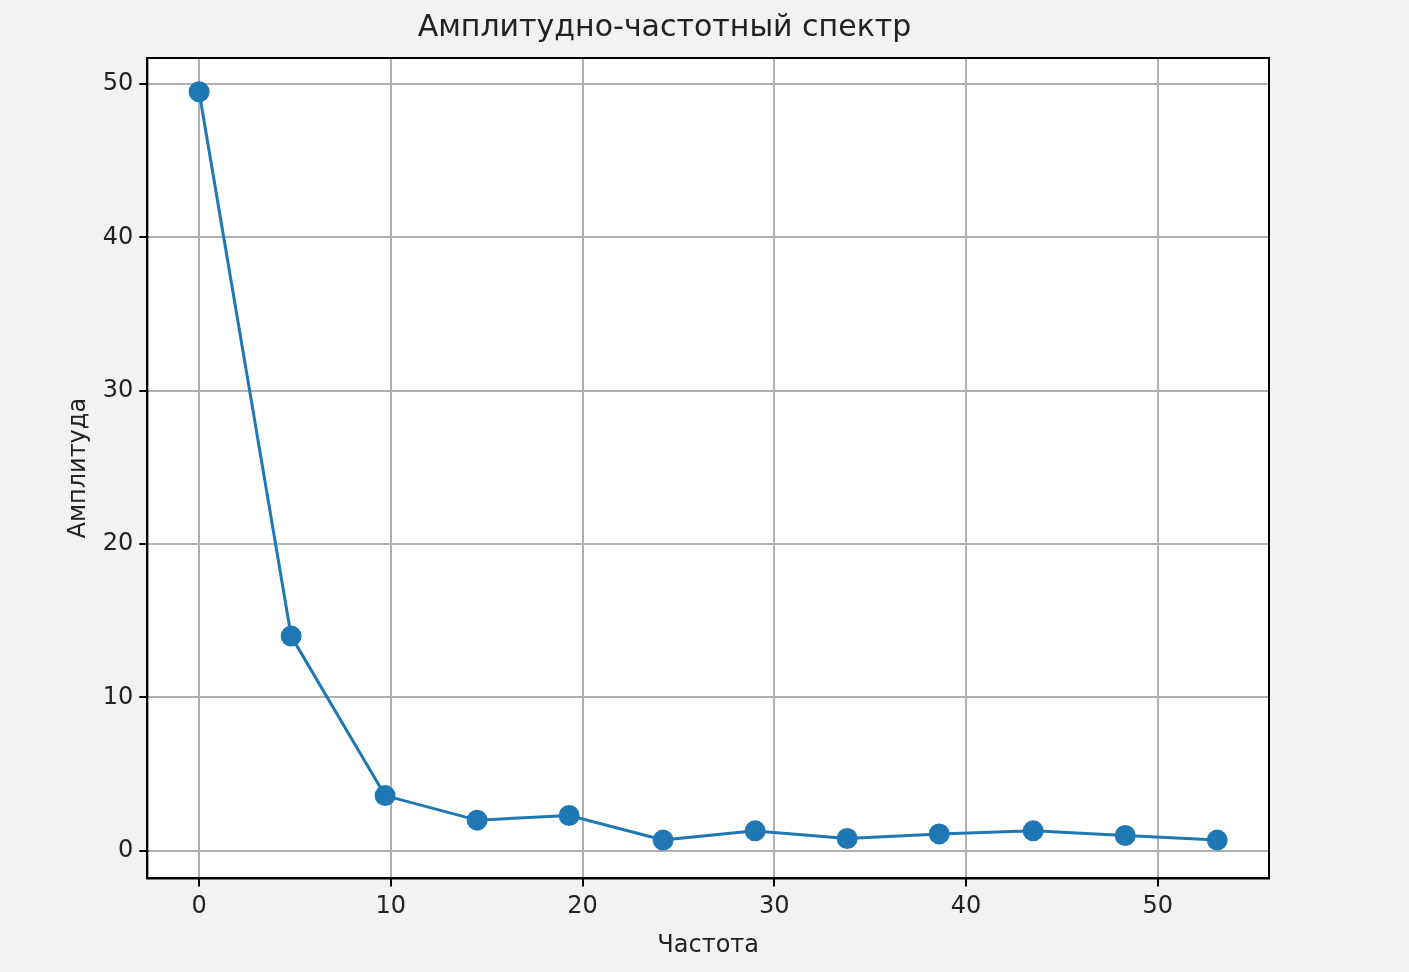 The width and height of the screenshot is (1409, 972). I want to click on y-tick-label: 30, so click(118, 388).